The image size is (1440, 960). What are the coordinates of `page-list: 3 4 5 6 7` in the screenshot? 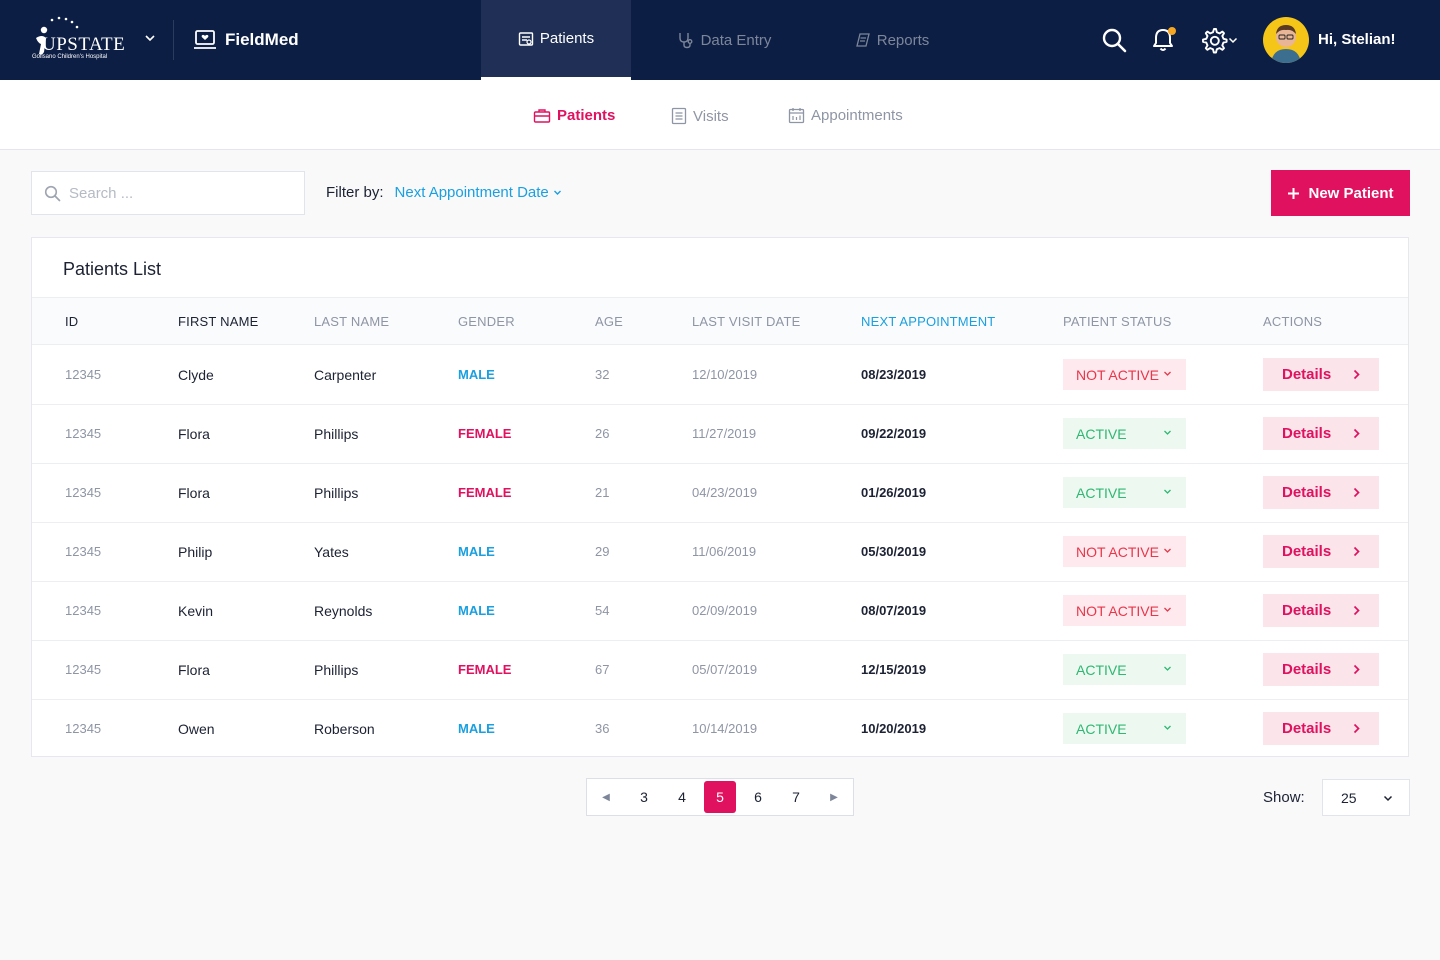 It's located at (720, 797).